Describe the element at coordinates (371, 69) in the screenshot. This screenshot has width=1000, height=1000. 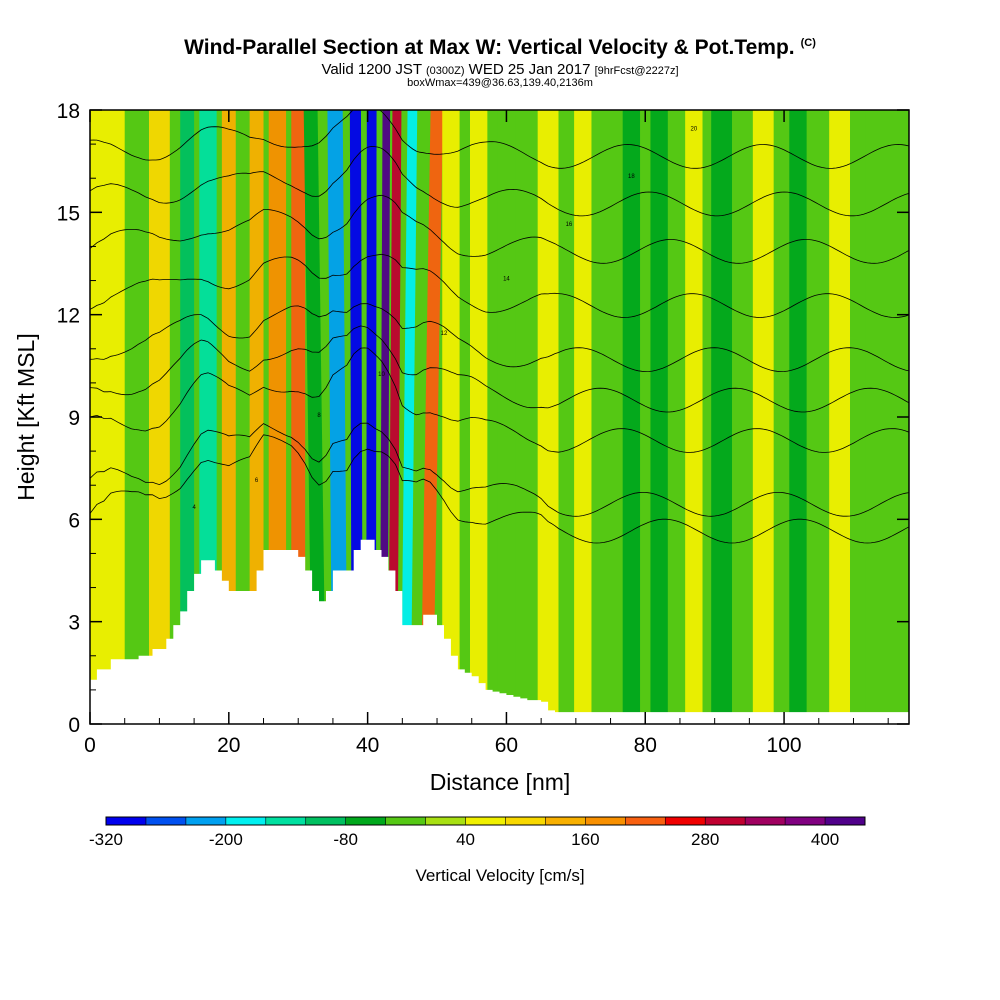
I see `valid-time: Valid 1200 JST` at that location.